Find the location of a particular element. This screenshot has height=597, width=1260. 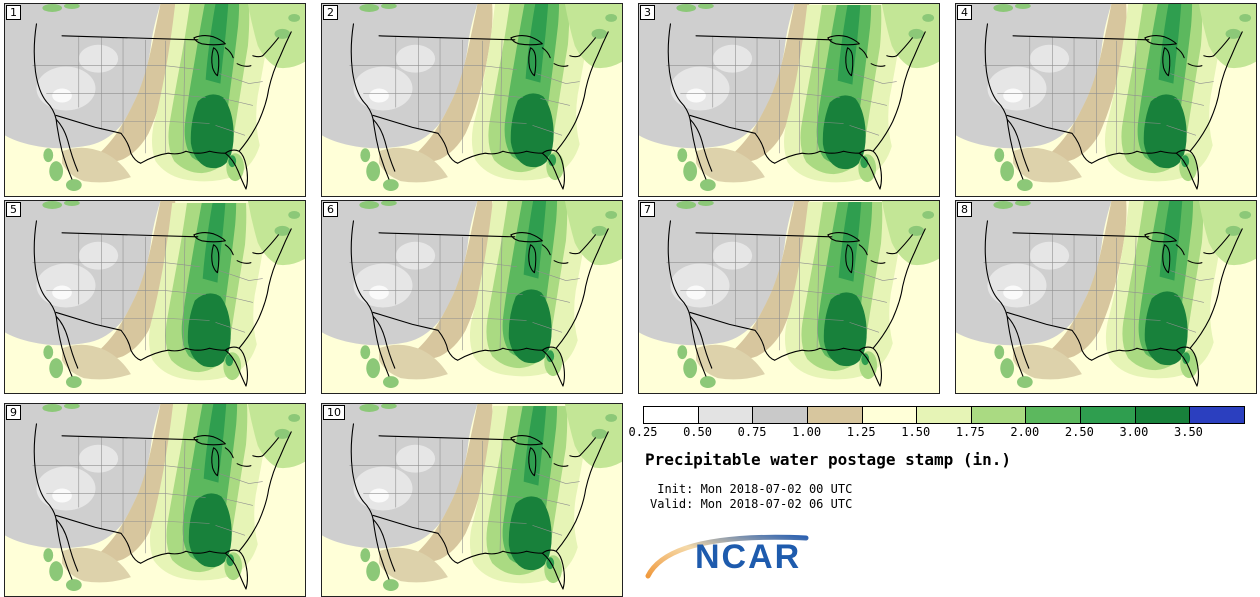

member-number-badge: 9 is located at coordinates (13, 412).